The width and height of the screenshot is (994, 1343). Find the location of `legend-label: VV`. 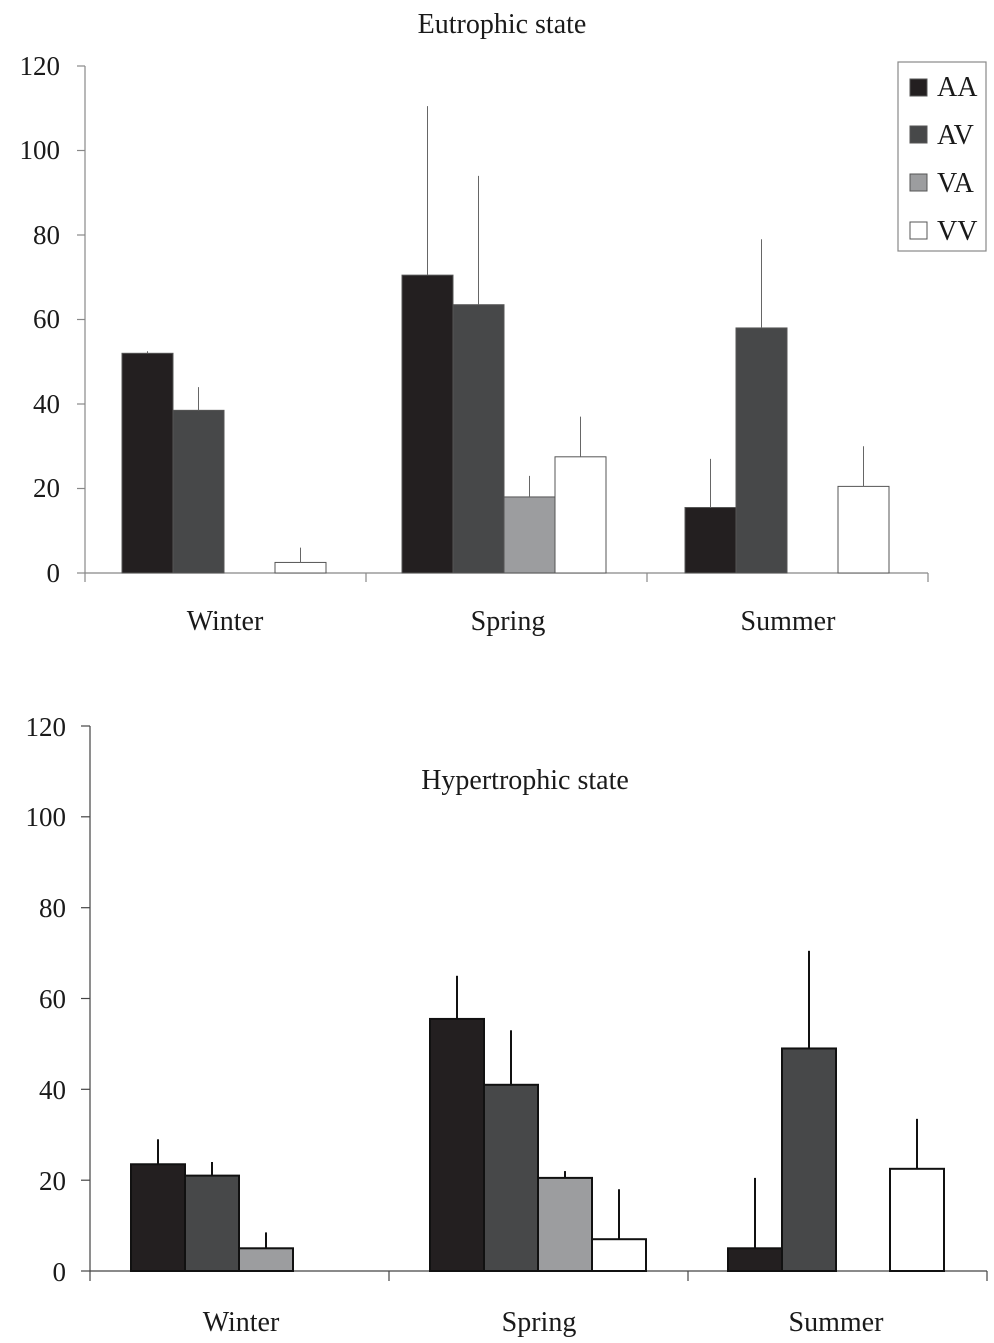

legend-label: VV is located at coordinates (957, 231).